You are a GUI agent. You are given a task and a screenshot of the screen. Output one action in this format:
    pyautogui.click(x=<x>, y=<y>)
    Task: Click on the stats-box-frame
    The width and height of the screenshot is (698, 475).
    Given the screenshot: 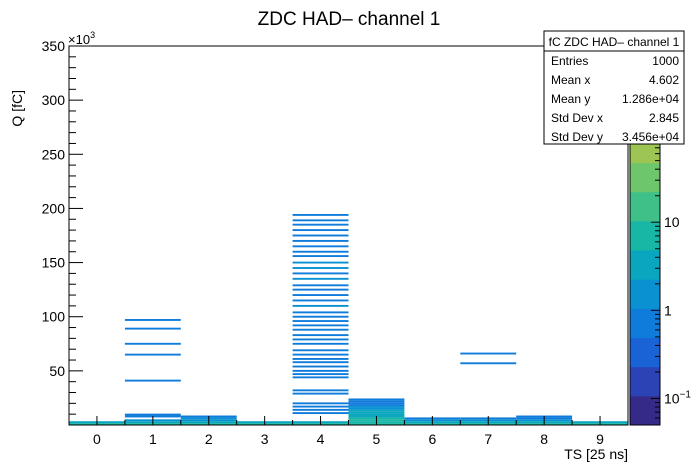 What is the action you would take?
    pyautogui.click(x=614, y=87)
    